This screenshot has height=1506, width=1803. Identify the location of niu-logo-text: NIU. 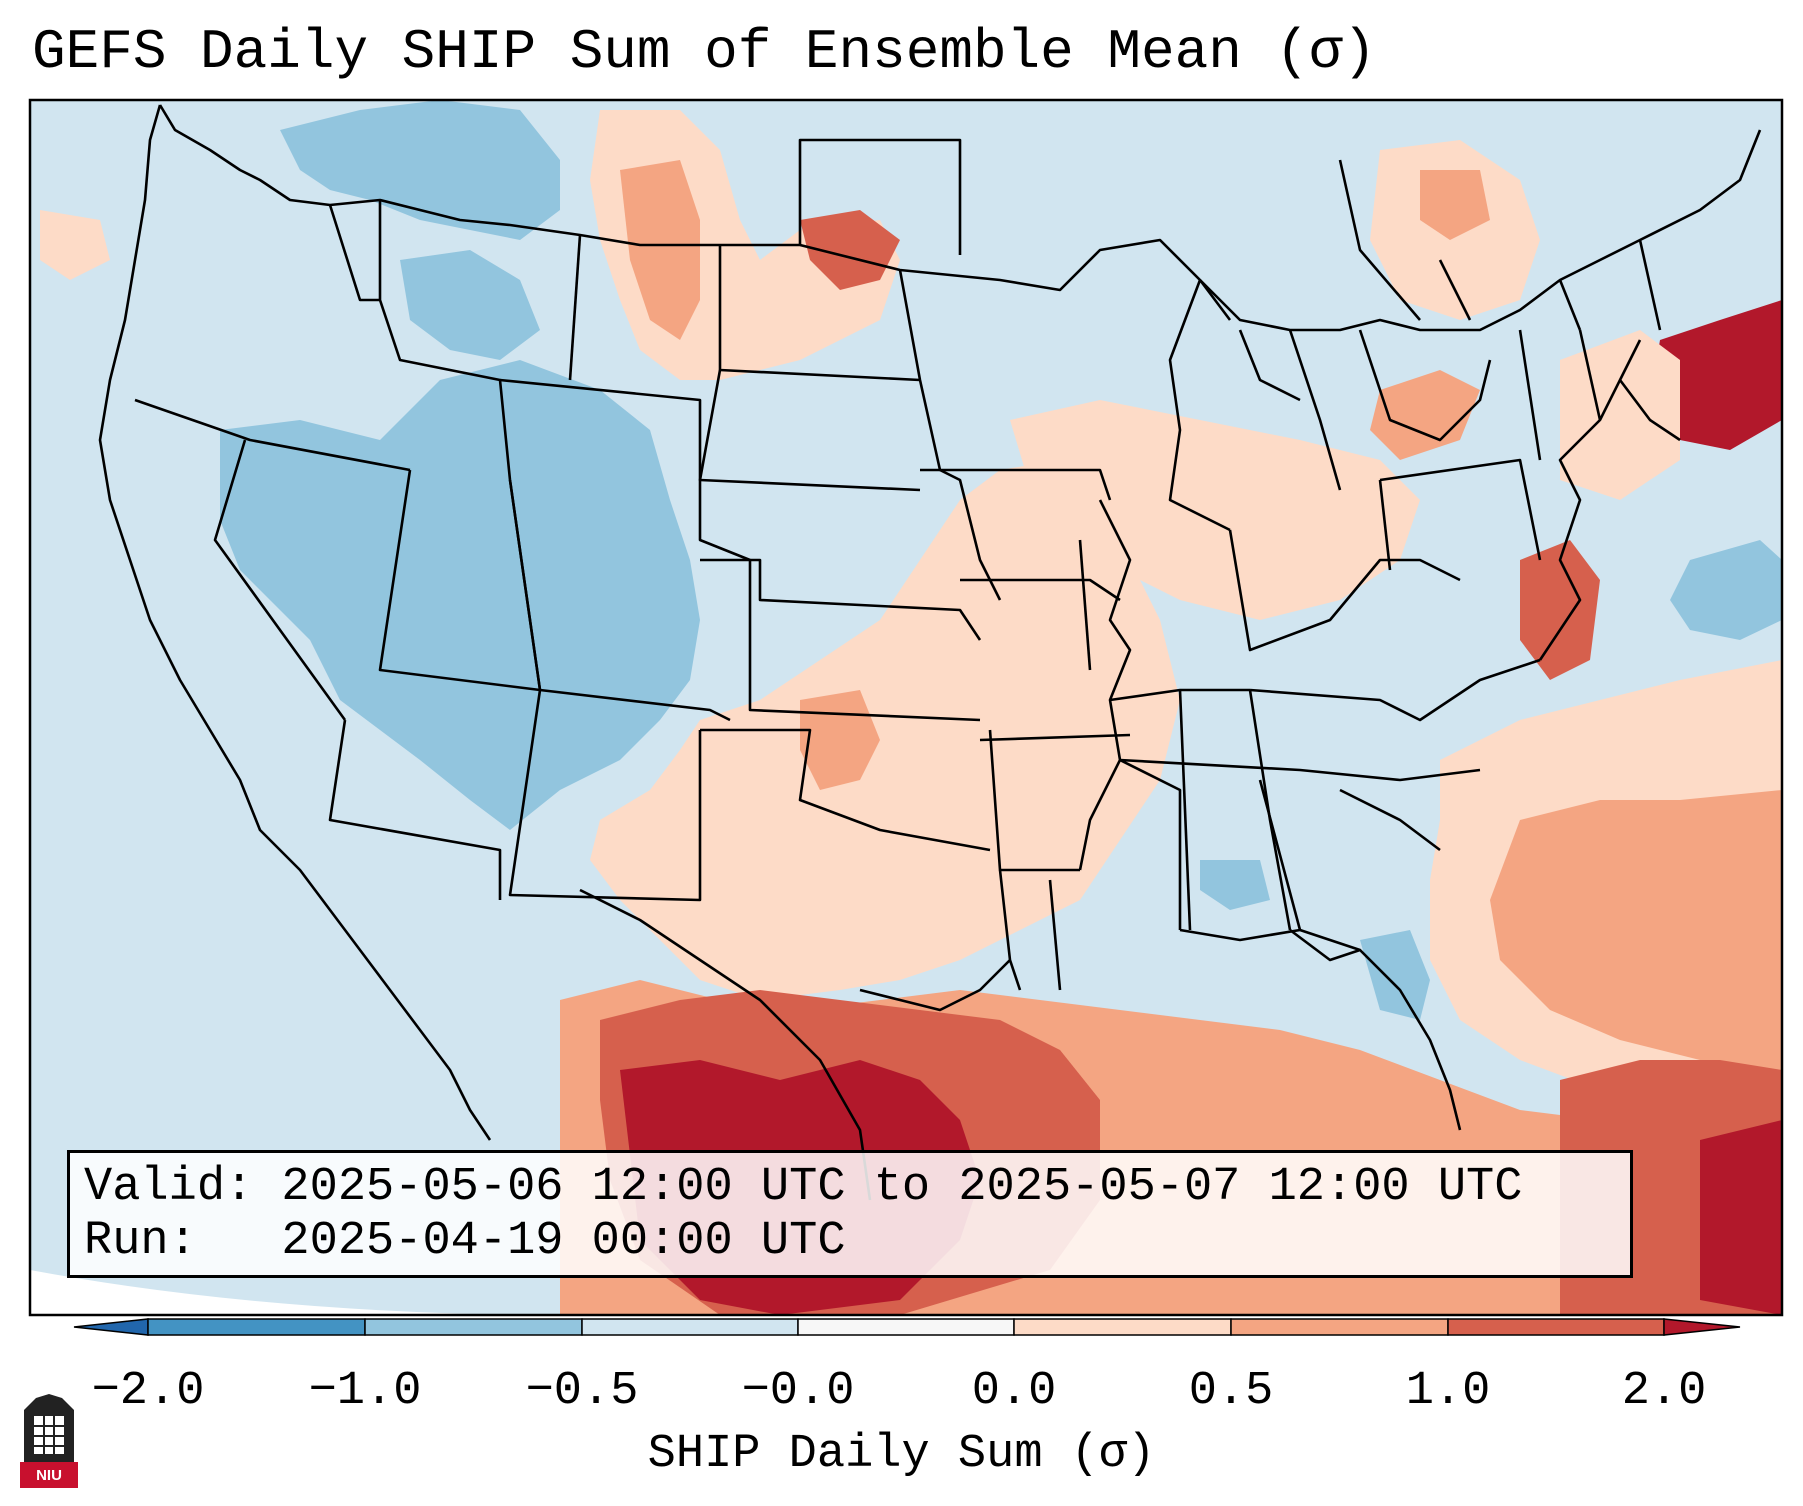
(49, 1475).